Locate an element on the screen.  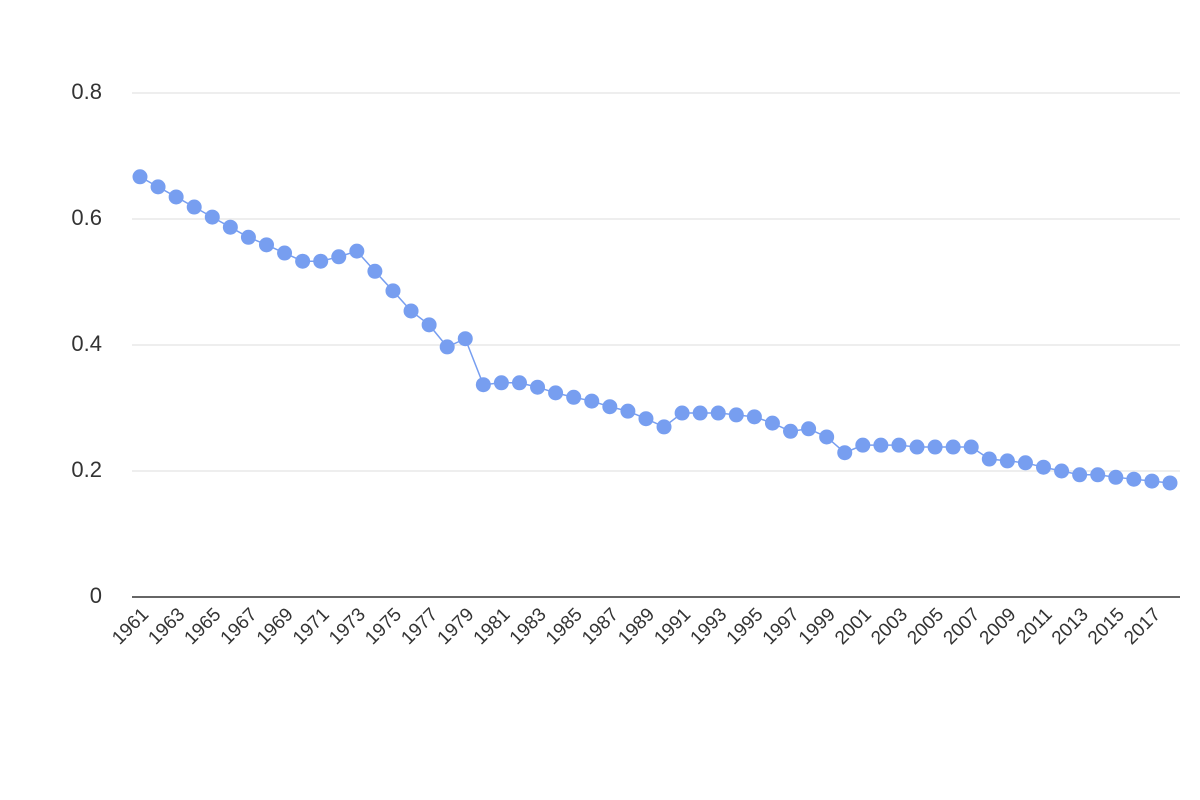
x-tick-label: 1967 is located at coordinates (239, 626).